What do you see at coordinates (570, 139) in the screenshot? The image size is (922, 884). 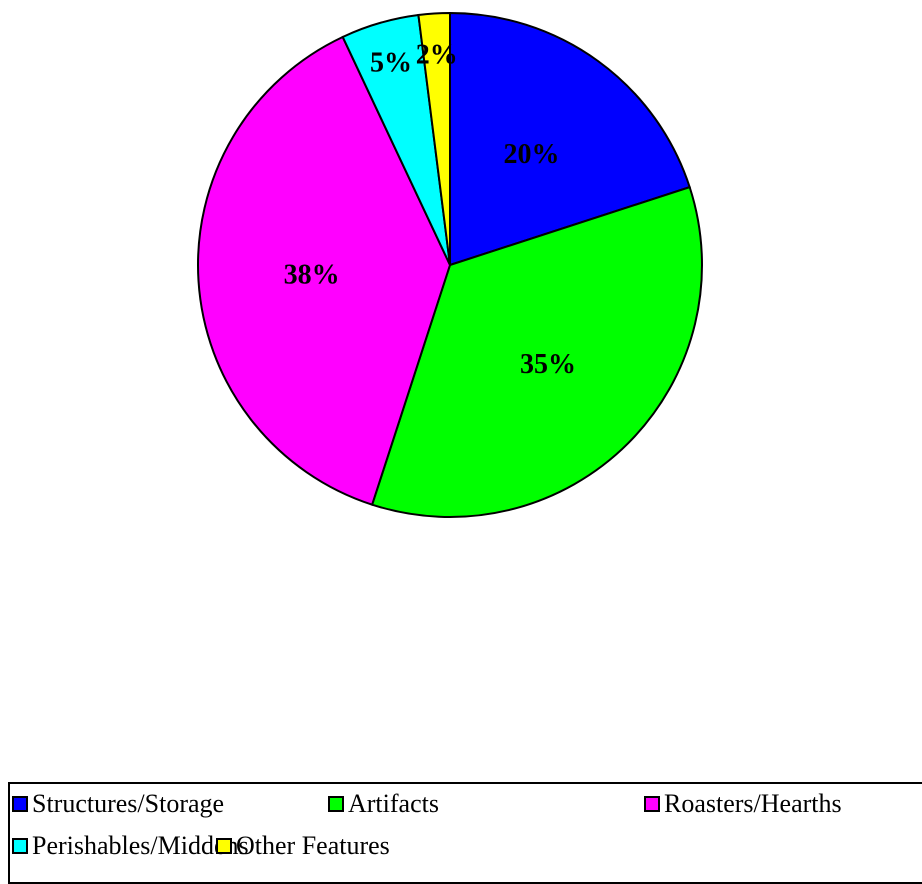 I see `pie-slice-structures-storage` at bounding box center [570, 139].